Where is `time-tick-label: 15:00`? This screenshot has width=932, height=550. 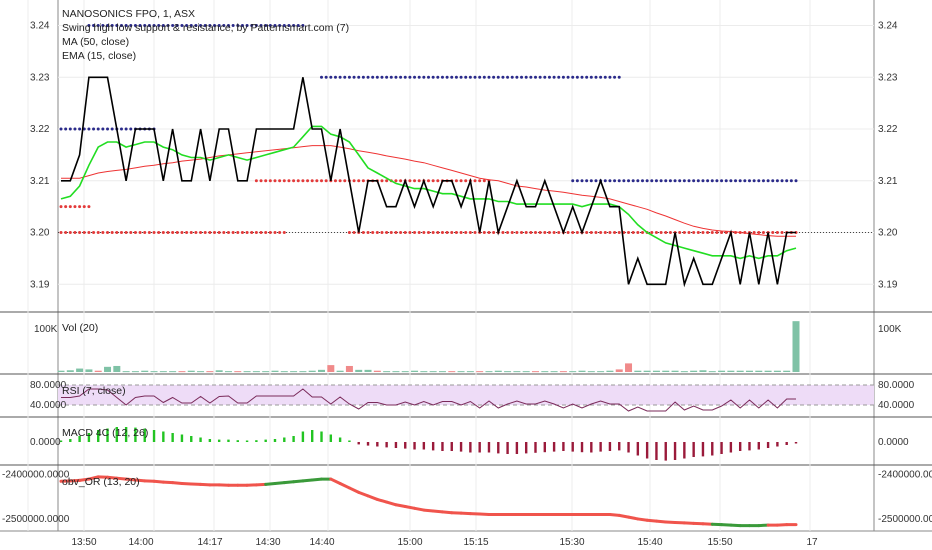
time-tick-label: 15:00 is located at coordinates (409, 542).